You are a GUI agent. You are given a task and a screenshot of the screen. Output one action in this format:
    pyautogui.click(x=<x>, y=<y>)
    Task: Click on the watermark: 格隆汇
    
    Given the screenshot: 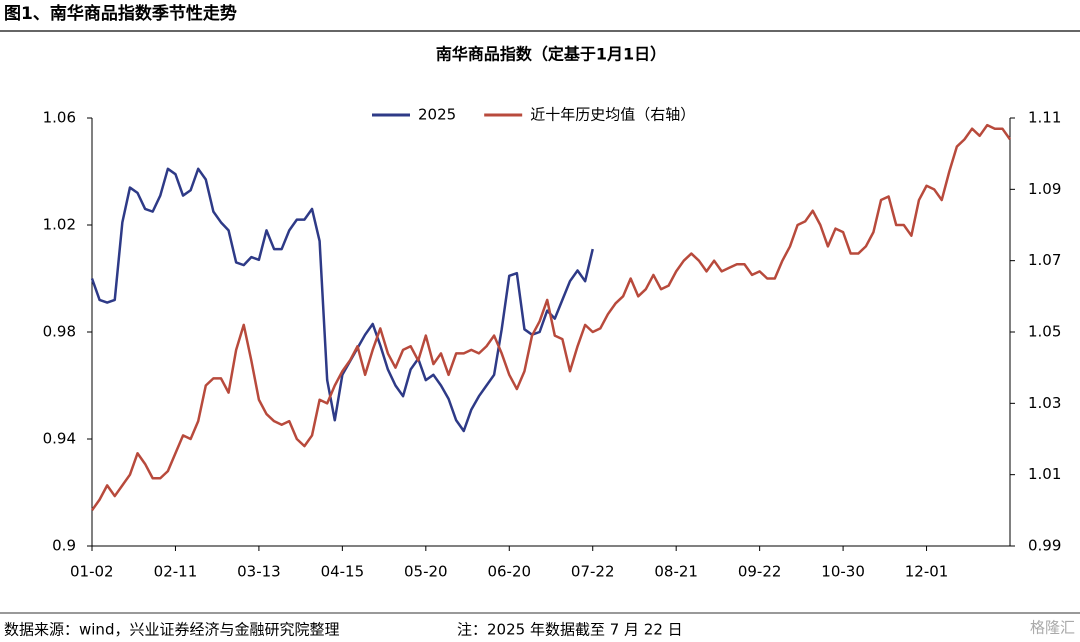 What is the action you would take?
    pyautogui.click(x=1052, y=628)
    